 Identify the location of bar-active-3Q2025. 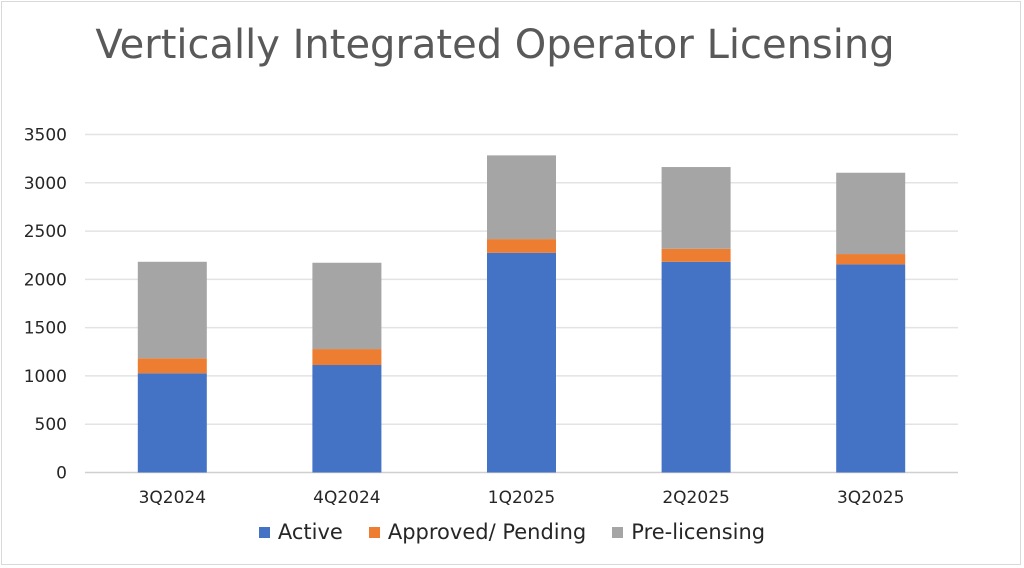
(871, 368).